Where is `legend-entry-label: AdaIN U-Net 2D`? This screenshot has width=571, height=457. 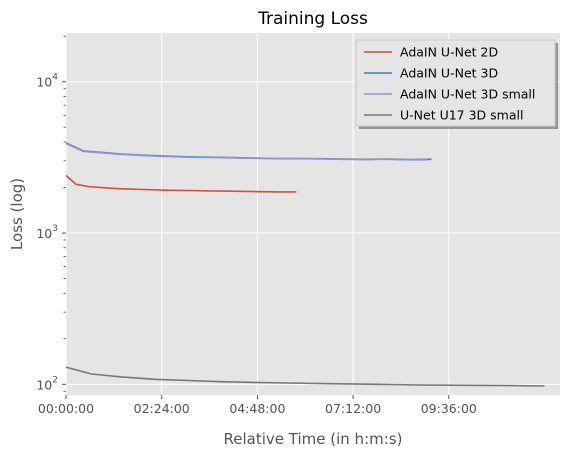
legend-entry-label: AdaIN U-Net 2D is located at coordinates (449, 52).